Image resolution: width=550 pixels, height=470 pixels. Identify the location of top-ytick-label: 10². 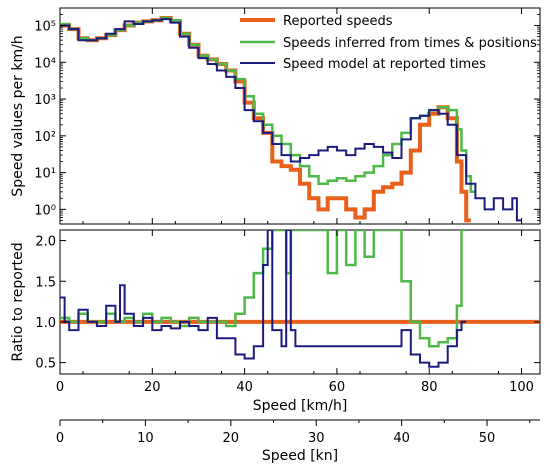
(45, 137).